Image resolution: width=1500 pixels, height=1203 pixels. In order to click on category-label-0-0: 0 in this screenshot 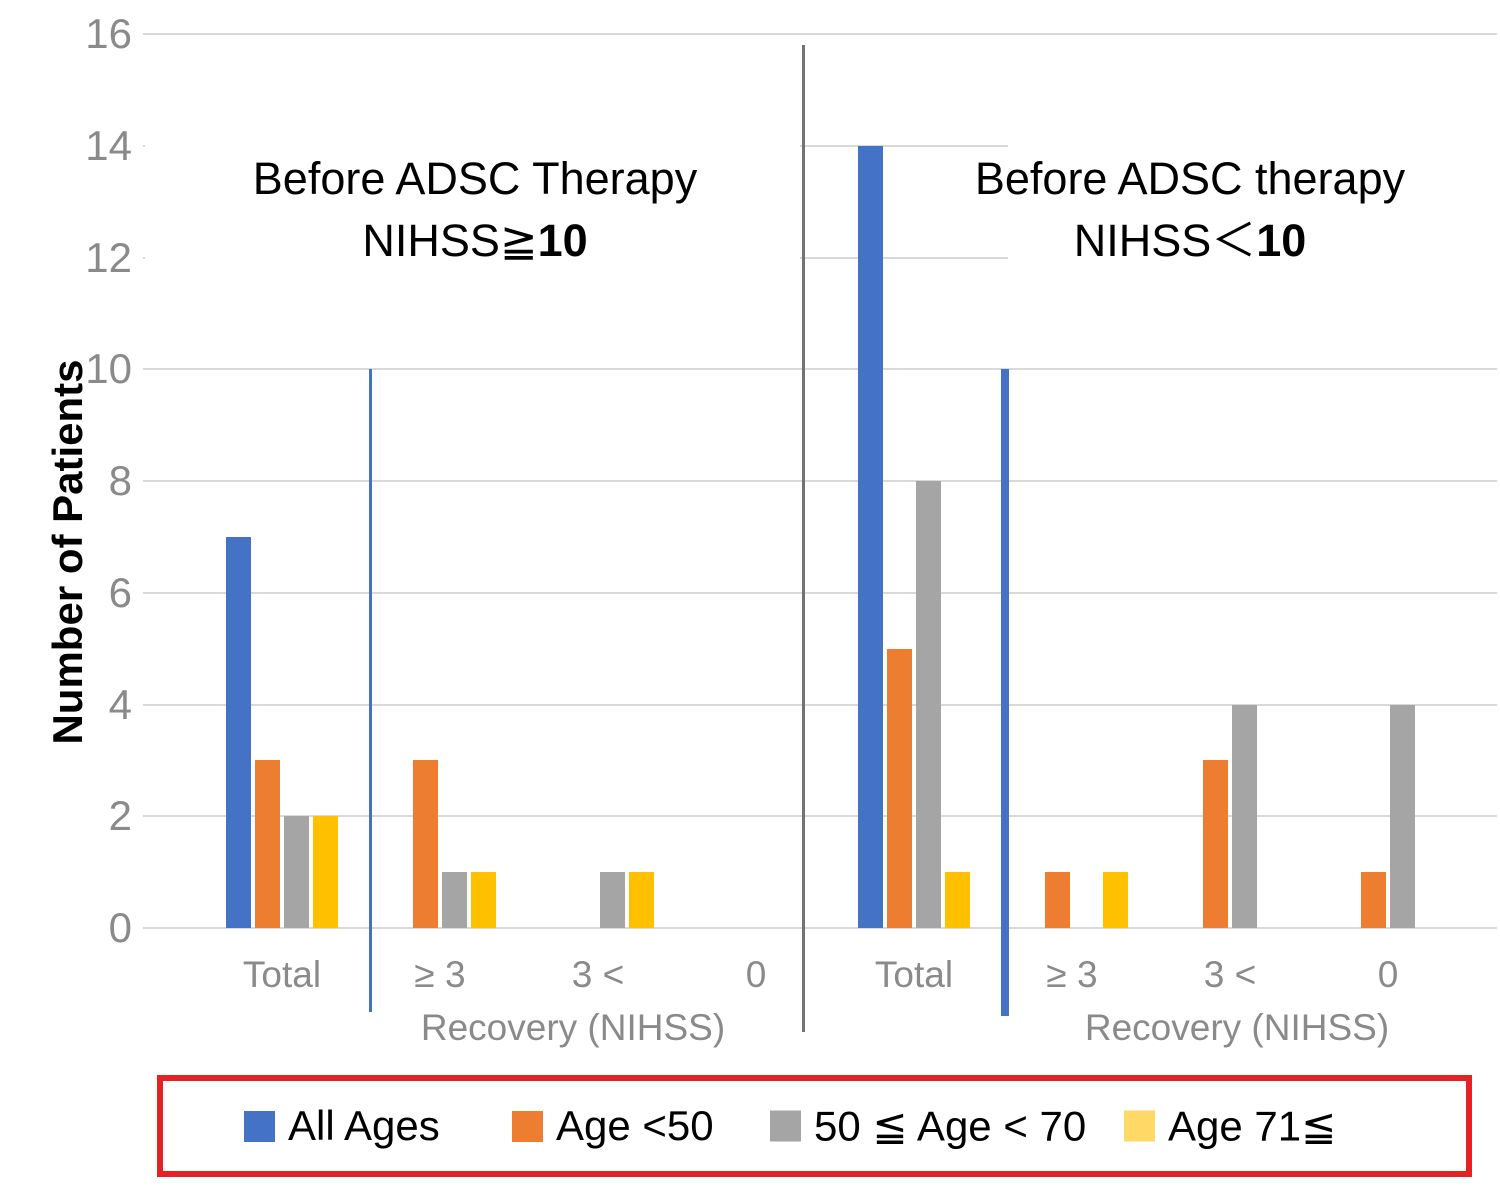, I will do `click(756, 974)`.